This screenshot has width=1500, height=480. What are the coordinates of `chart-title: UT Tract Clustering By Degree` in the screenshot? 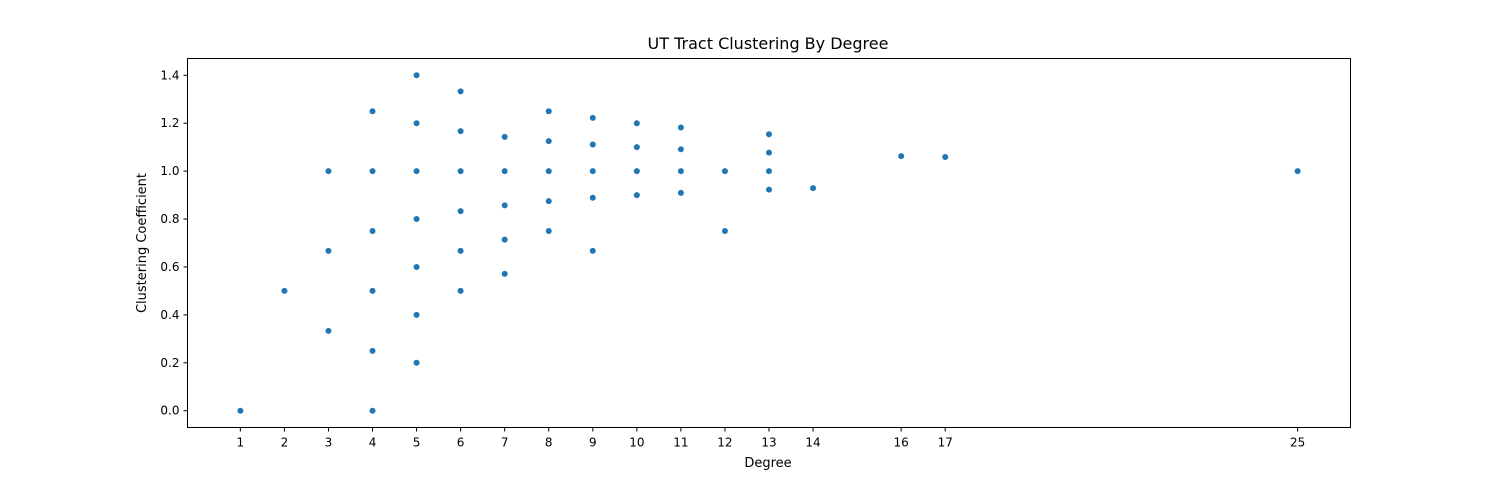 It's located at (768, 43).